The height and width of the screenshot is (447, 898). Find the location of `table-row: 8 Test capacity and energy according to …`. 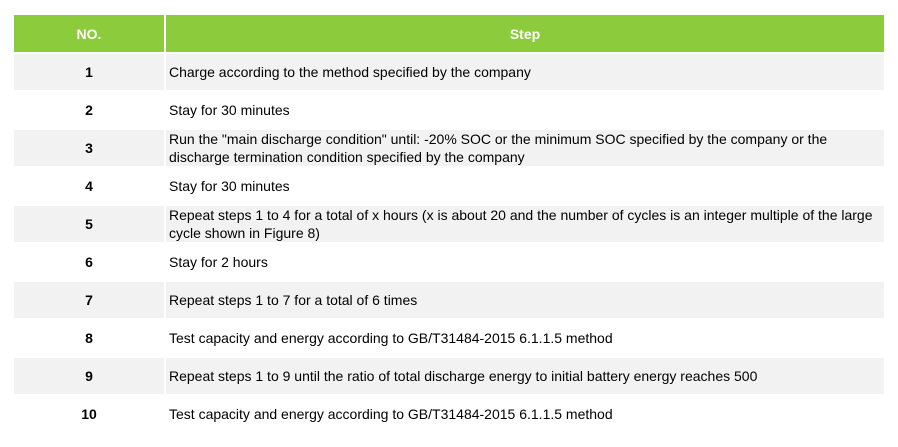

table-row: 8 Test capacity and energy according to … is located at coordinates (449, 337).